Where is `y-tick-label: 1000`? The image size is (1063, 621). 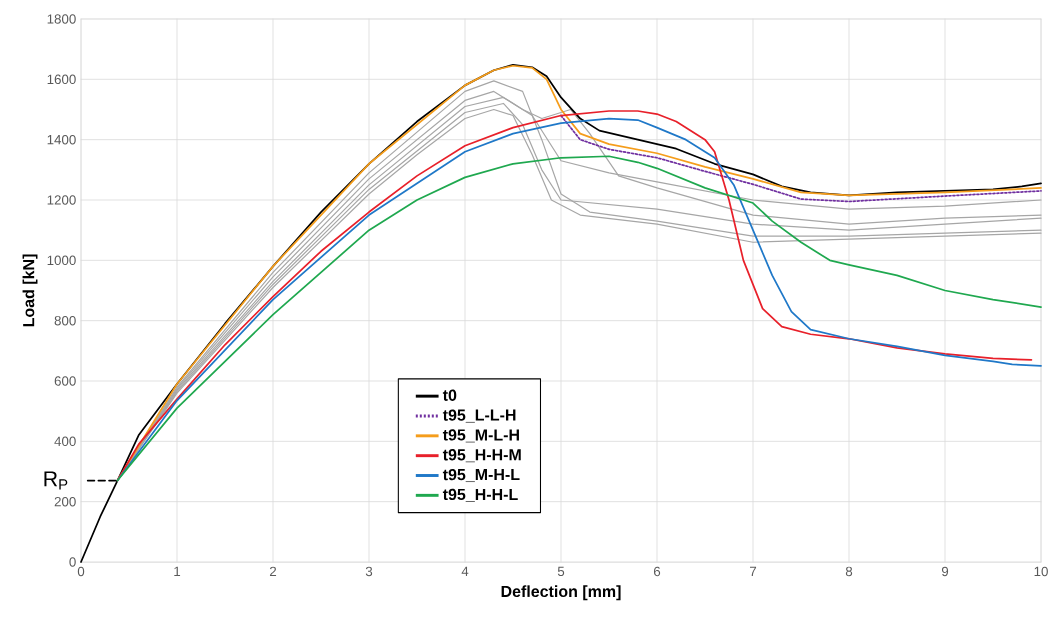
y-tick-label: 1000 is located at coordinates (61, 260).